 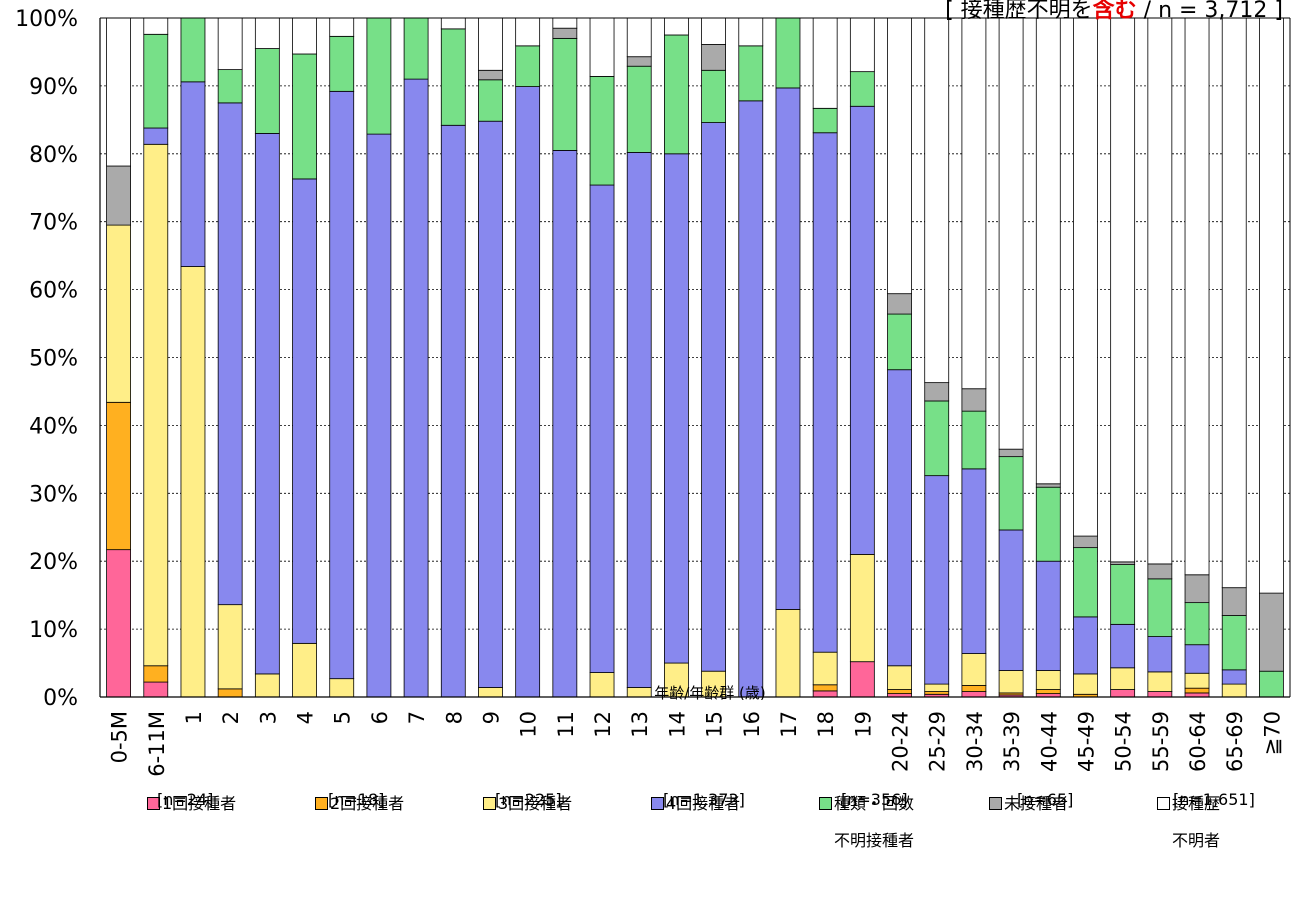 I want to click on x-tick-label: 6-11M, so click(x=157, y=744).